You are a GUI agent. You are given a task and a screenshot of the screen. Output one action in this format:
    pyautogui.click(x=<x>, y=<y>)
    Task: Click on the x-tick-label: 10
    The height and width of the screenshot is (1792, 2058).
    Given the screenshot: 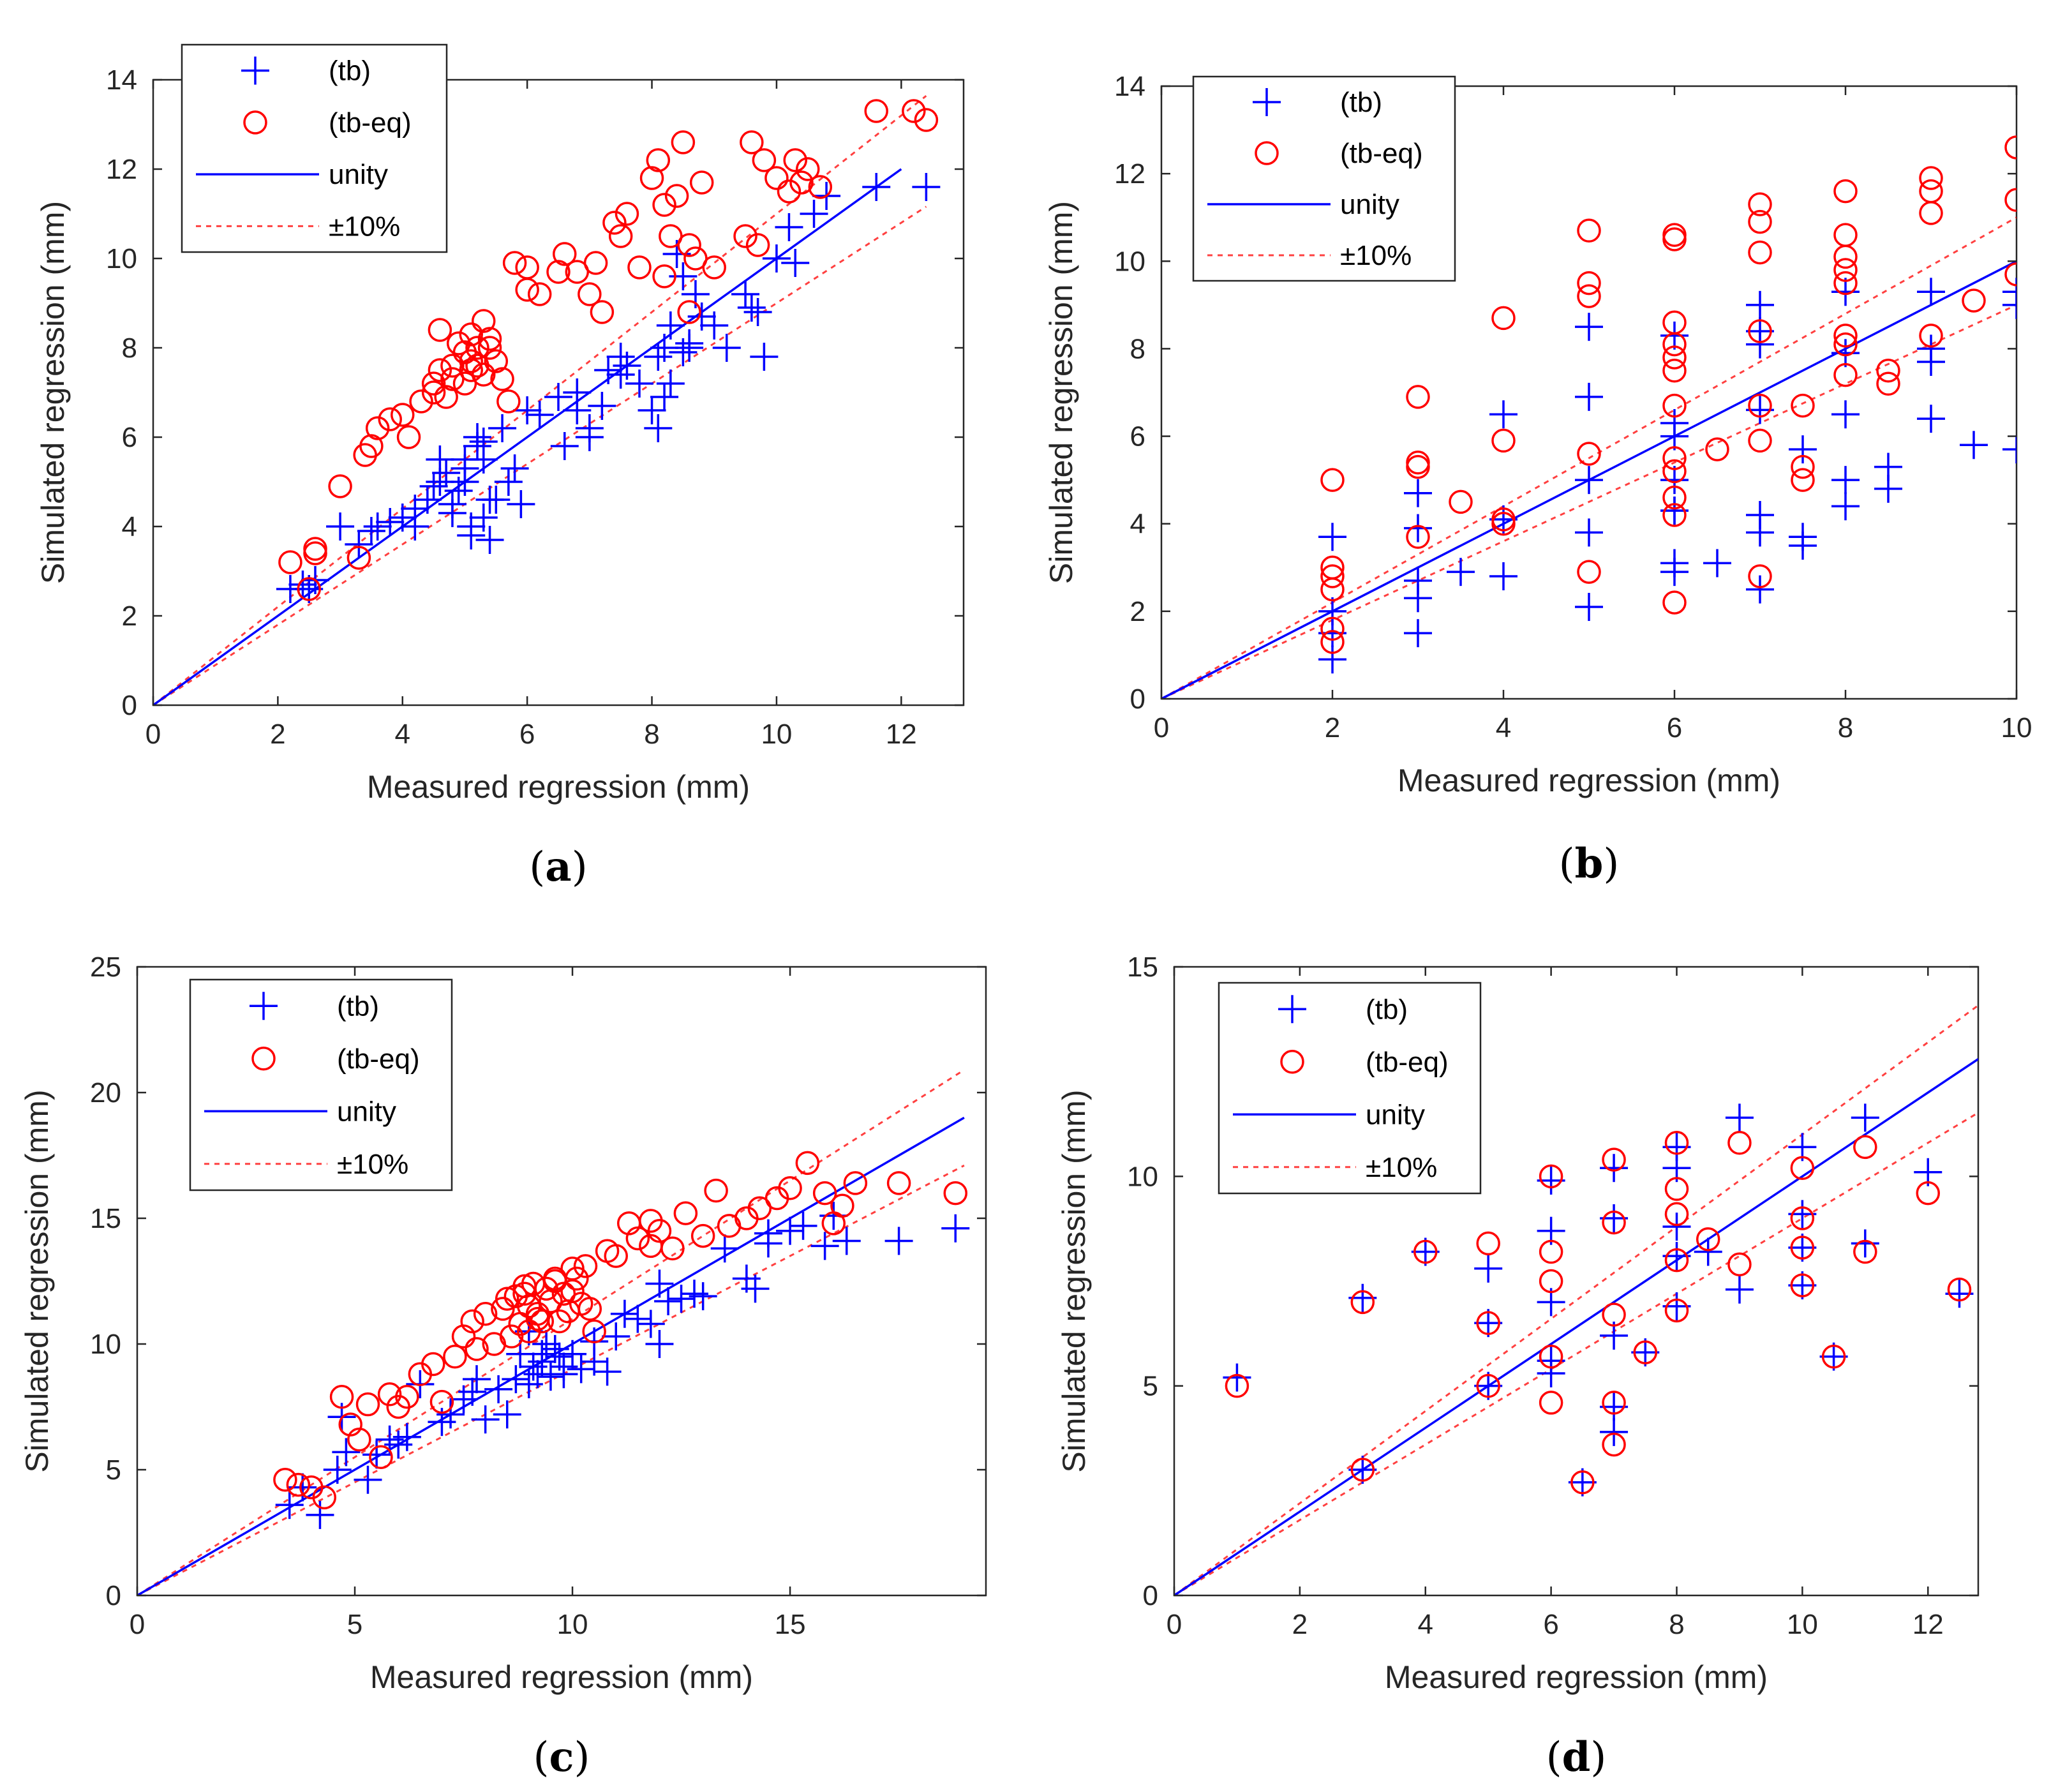 What is the action you would take?
    pyautogui.click(x=2016, y=727)
    